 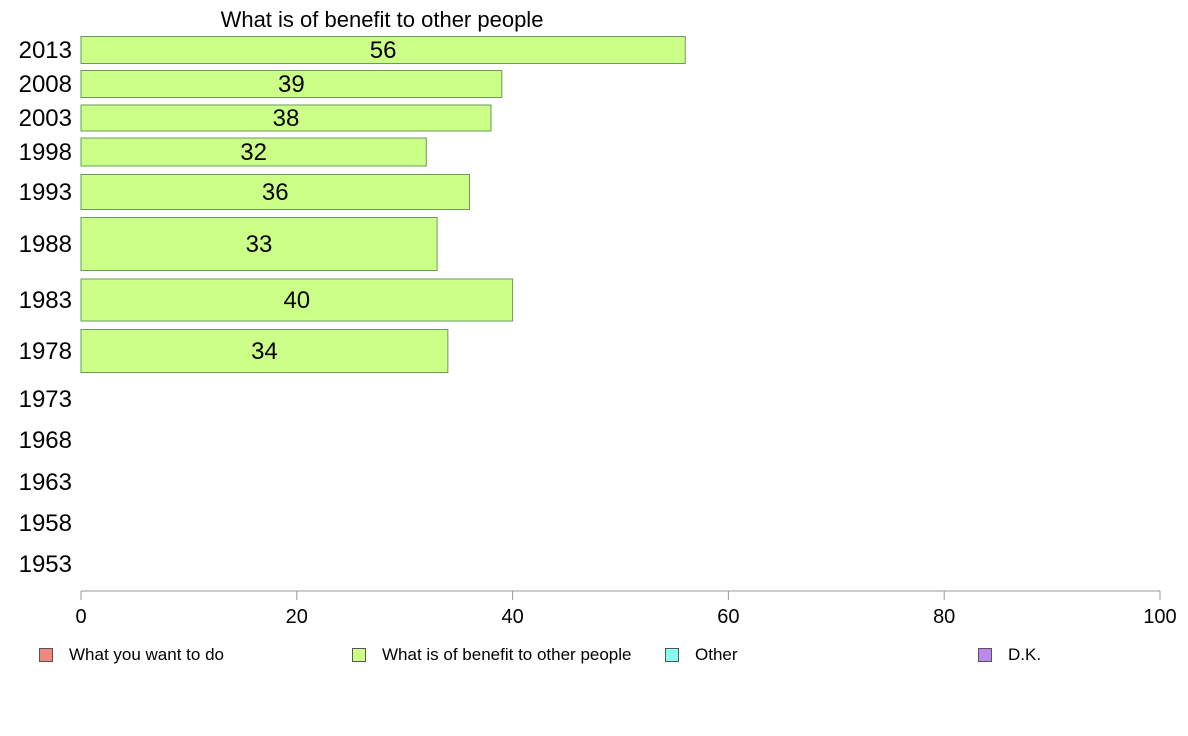 I want to click on x-tick-label: 0, so click(x=80, y=617).